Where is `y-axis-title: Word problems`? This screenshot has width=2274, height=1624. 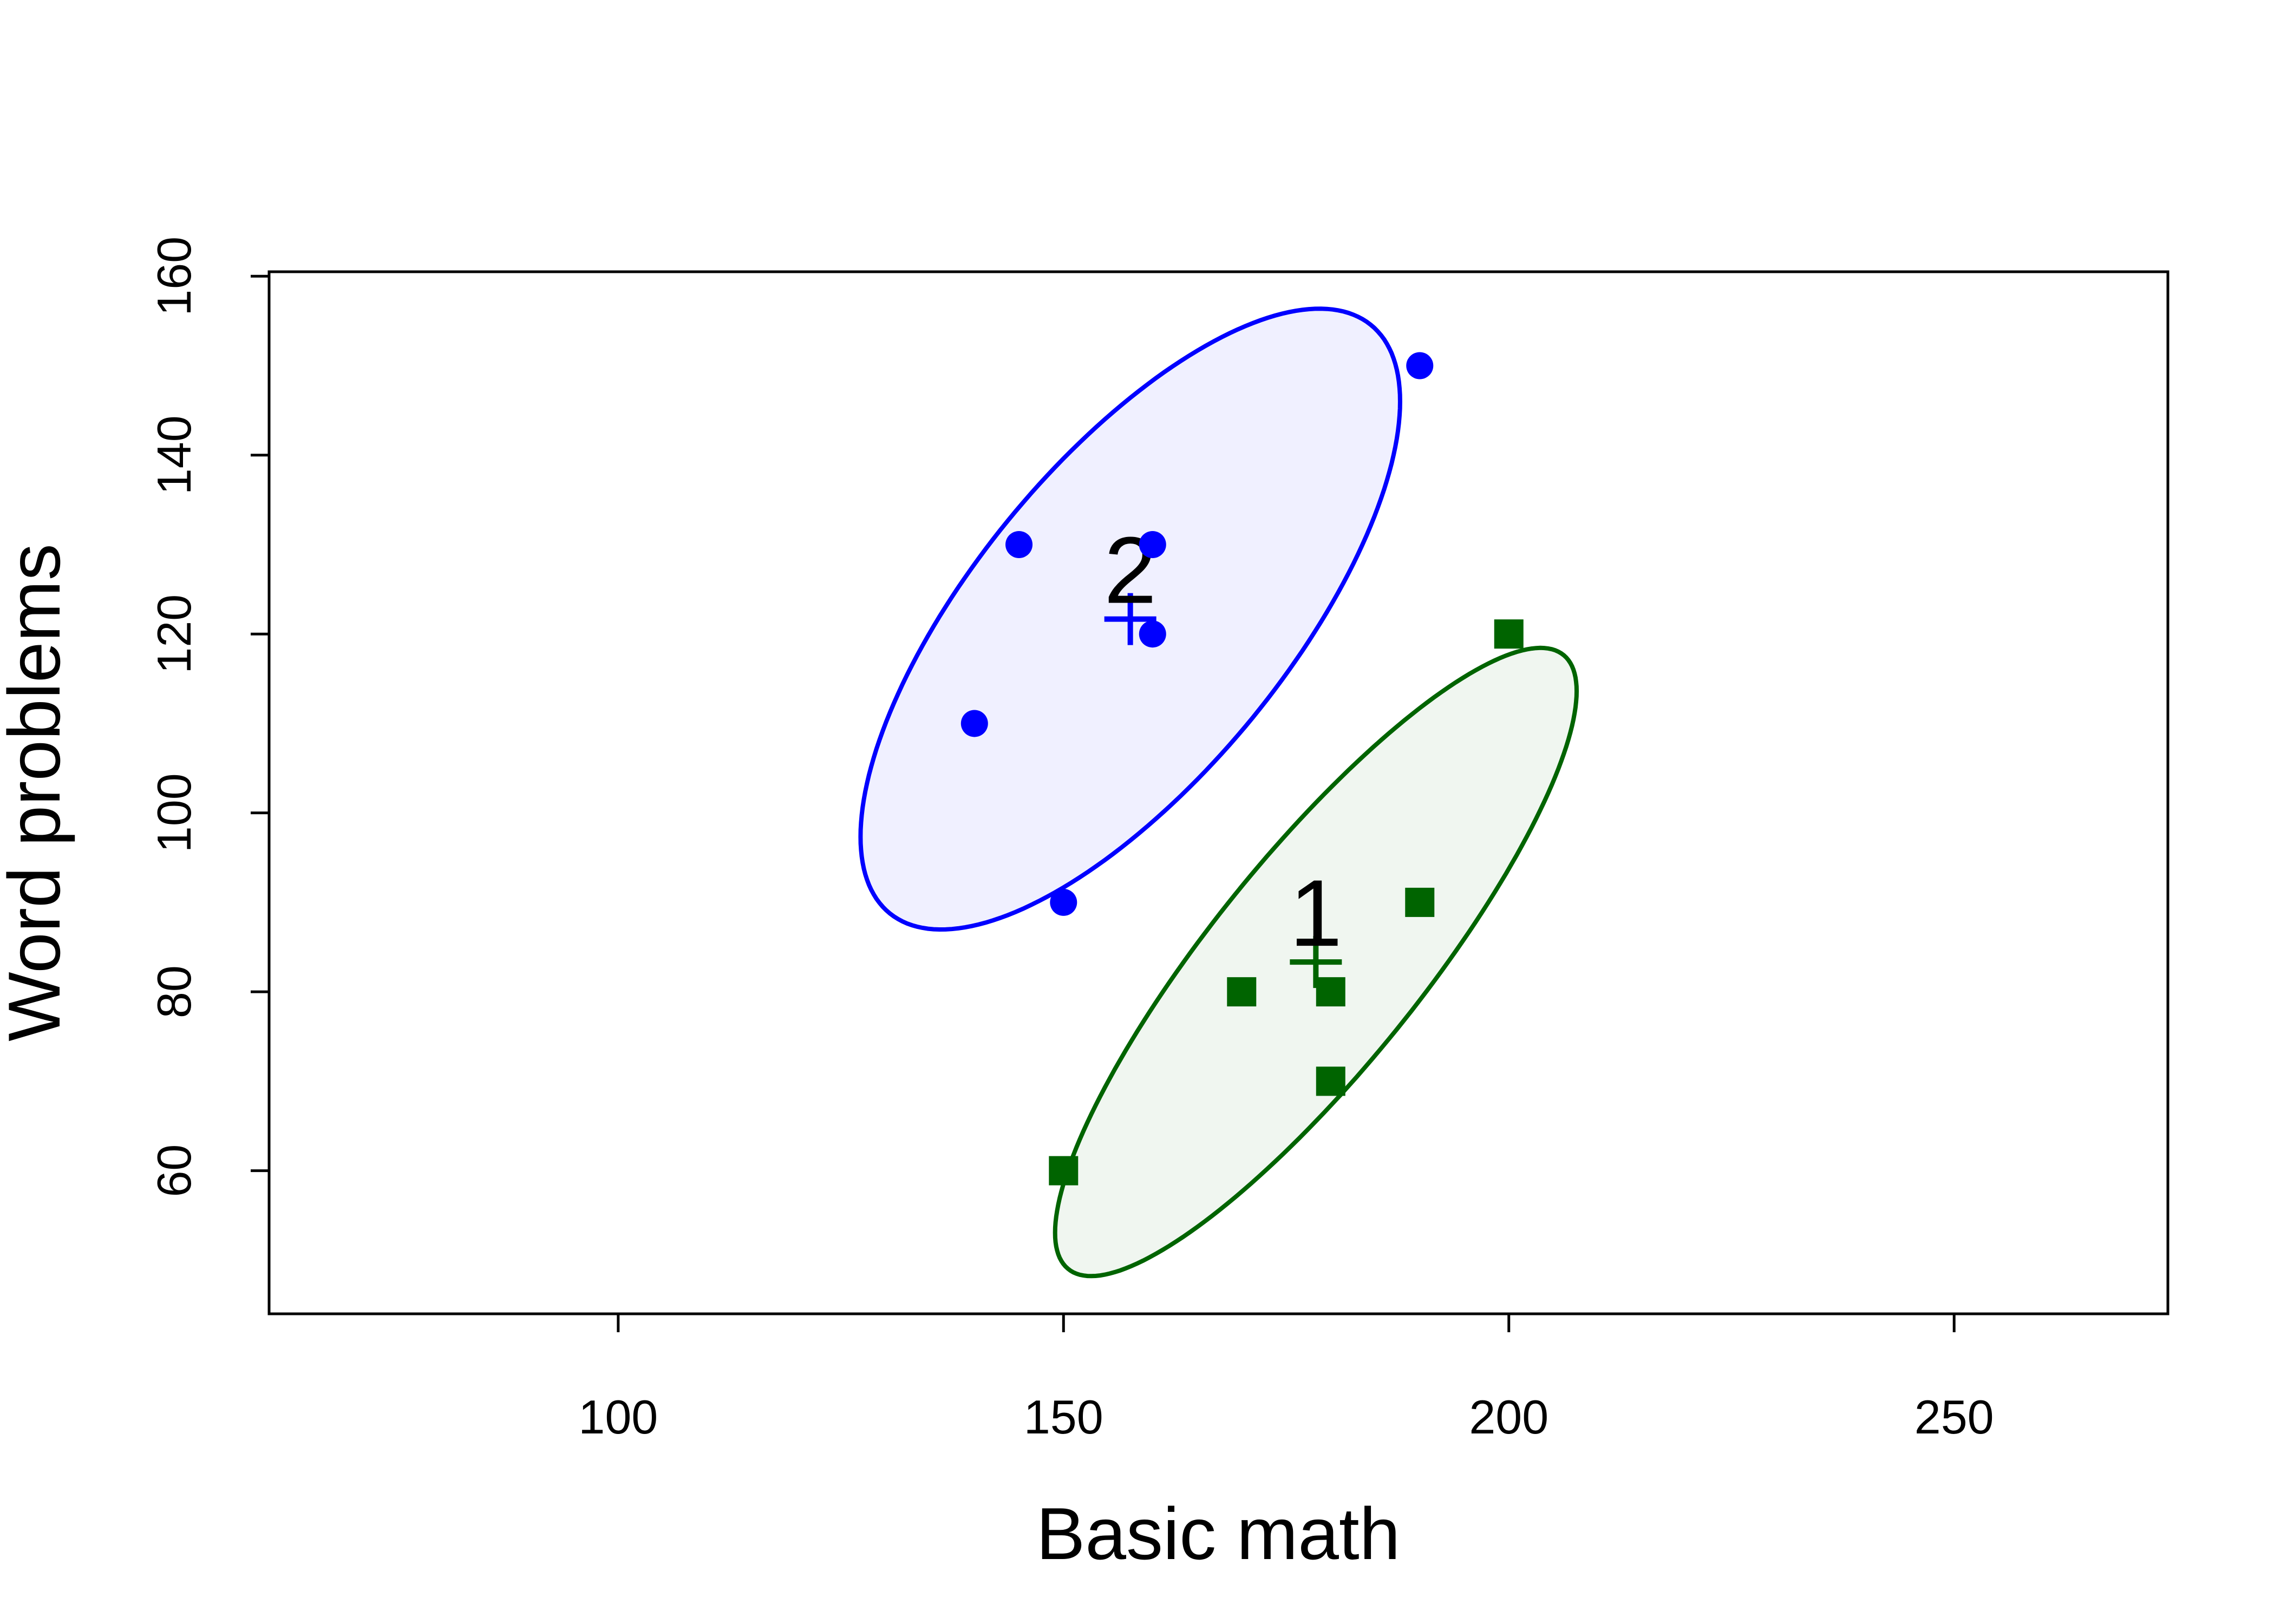
y-axis-title: Word problems is located at coordinates (37, 792).